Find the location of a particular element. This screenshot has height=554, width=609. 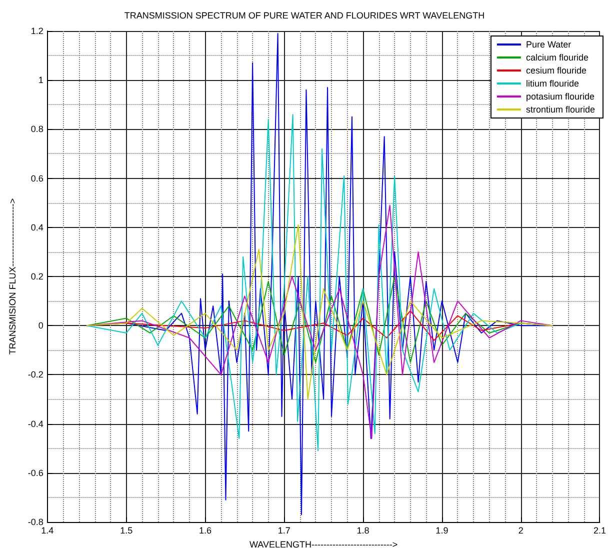

x-tick-label: 1.7 is located at coordinates (284, 531).